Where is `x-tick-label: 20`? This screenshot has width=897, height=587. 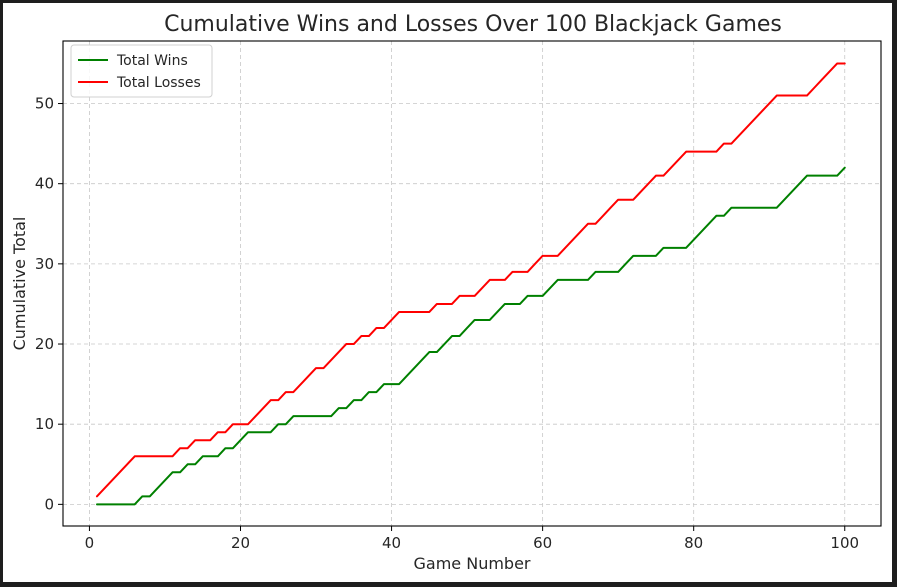 x-tick-label: 20 is located at coordinates (240, 543).